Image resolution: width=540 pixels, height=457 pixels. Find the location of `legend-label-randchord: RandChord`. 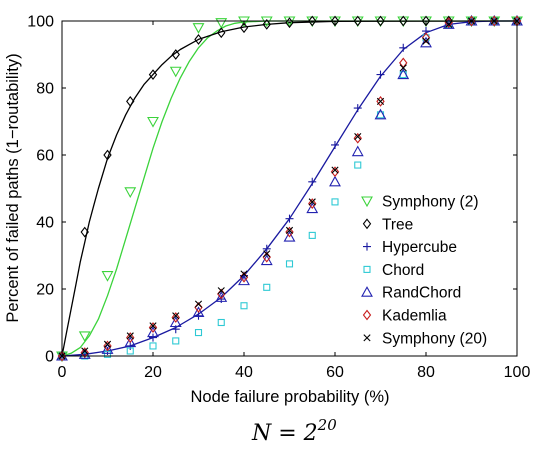

legend-label-randchord: RandChord is located at coordinates (421, 293).